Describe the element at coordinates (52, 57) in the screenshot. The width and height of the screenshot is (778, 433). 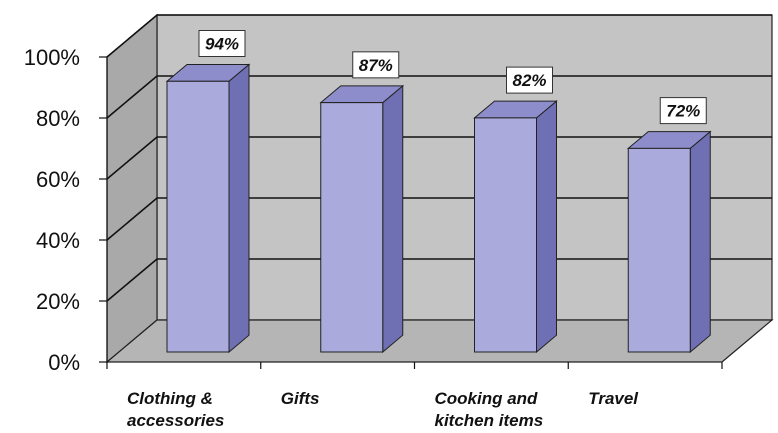
I see `y-tick-label: 100%` at that location.